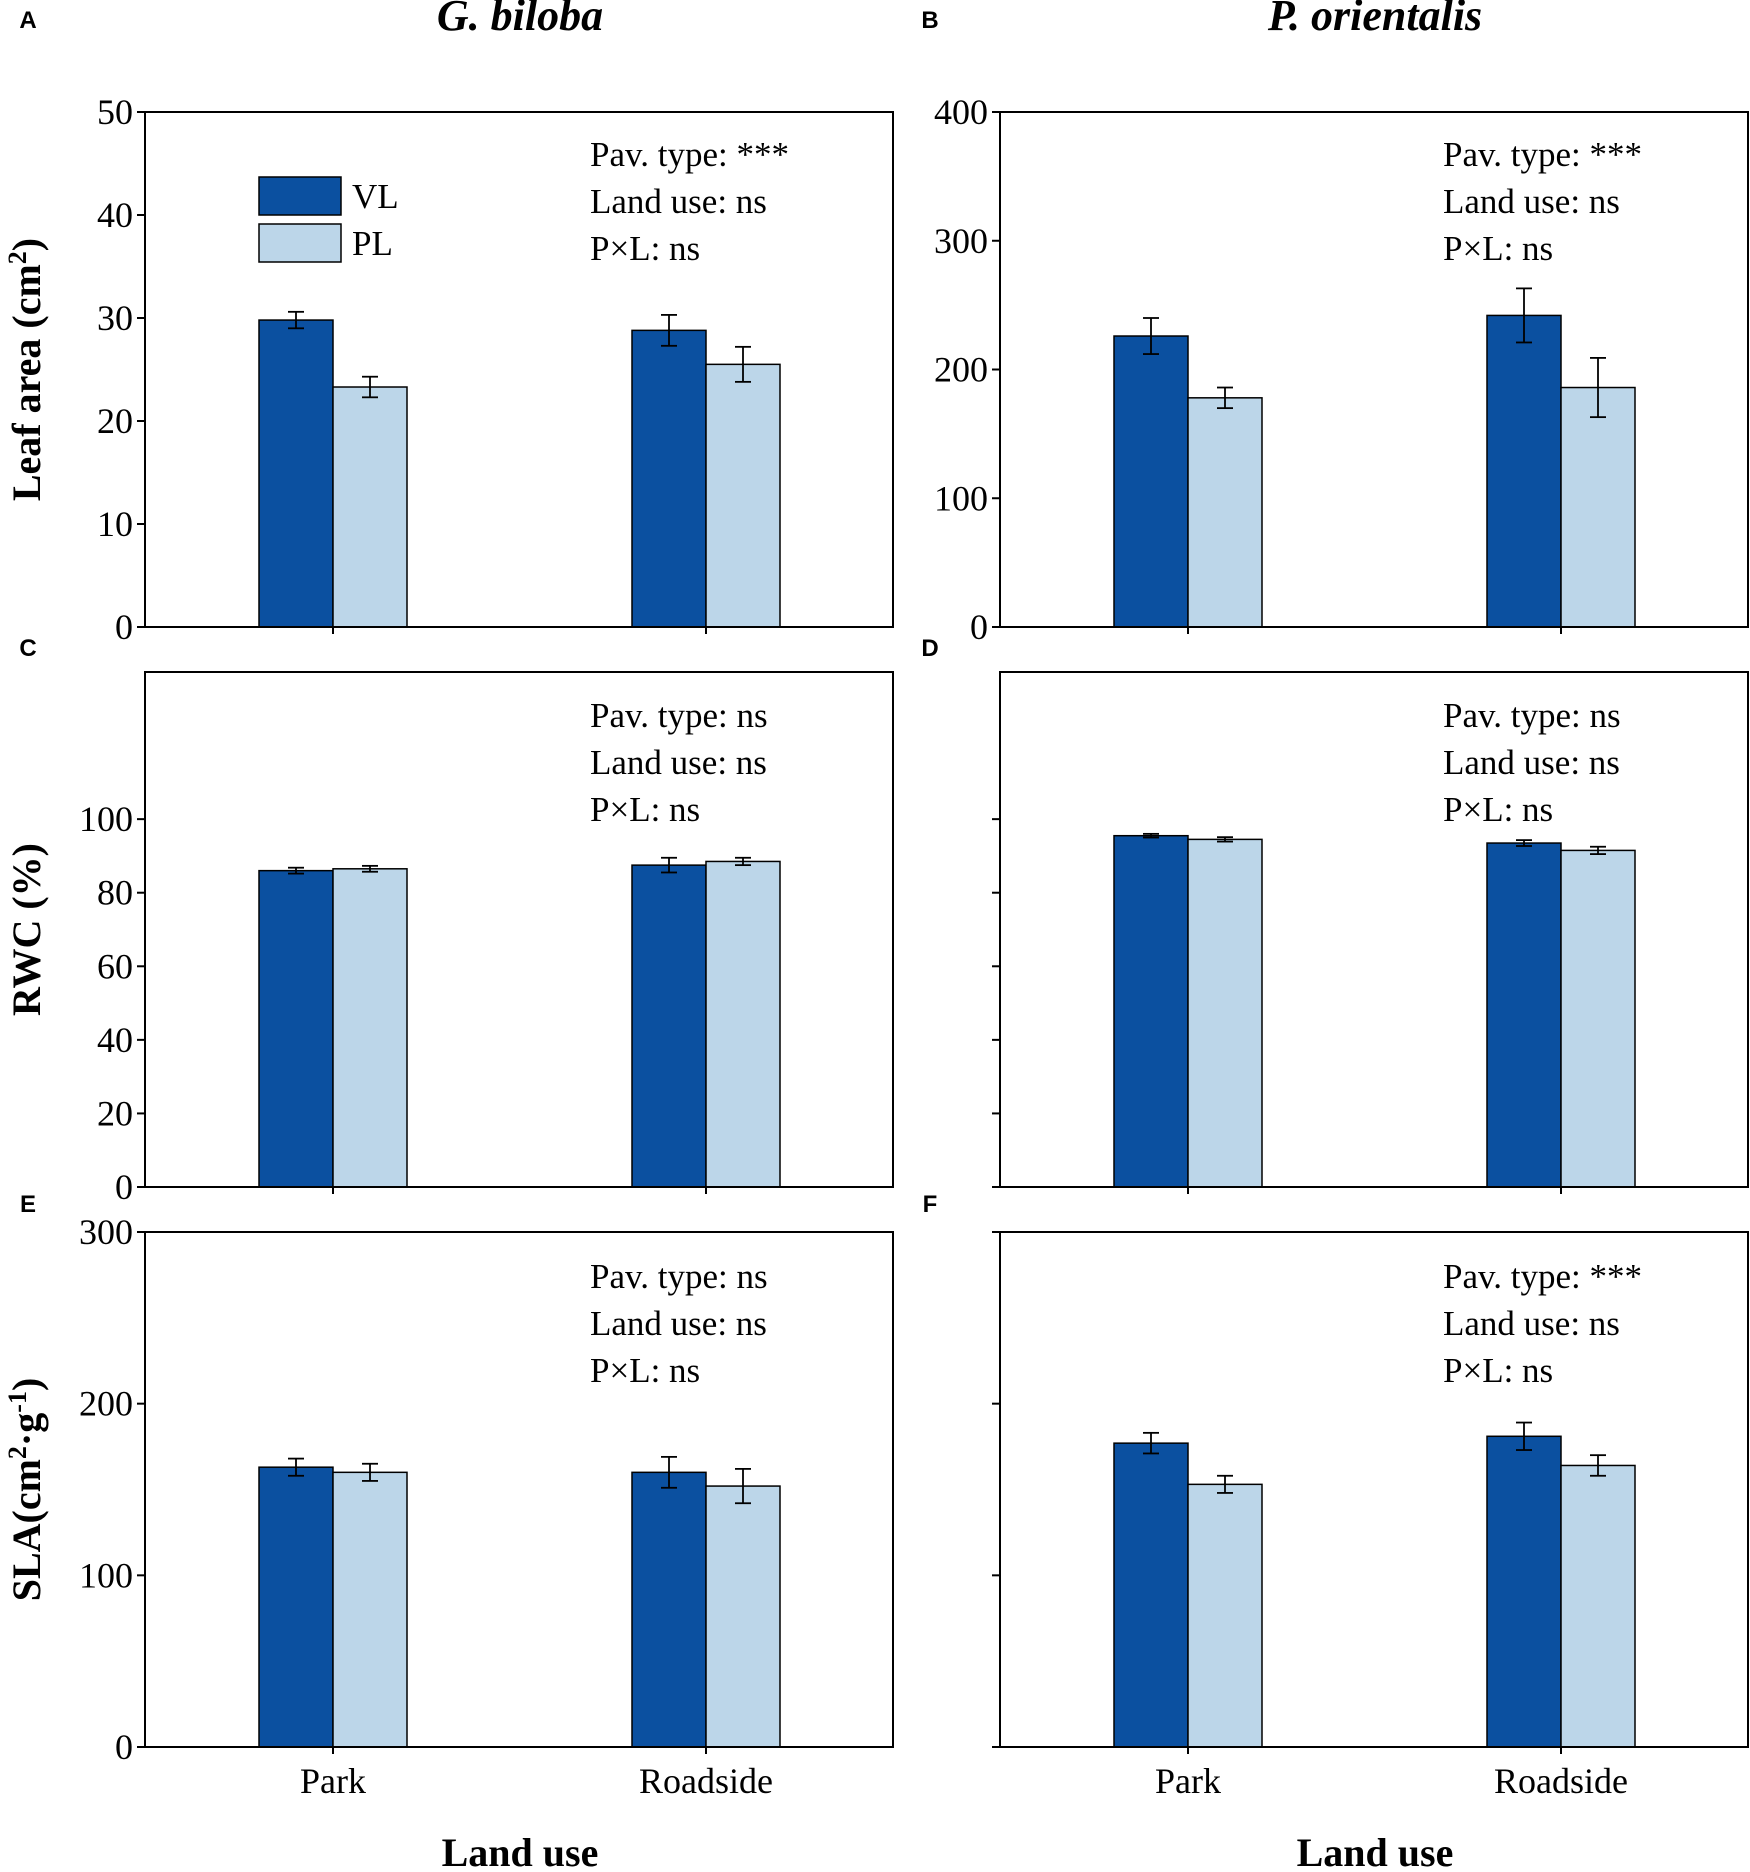  Describe the element at coordinates (28, 1204) in the screenshot. I see `panel-letter: E` at that location.